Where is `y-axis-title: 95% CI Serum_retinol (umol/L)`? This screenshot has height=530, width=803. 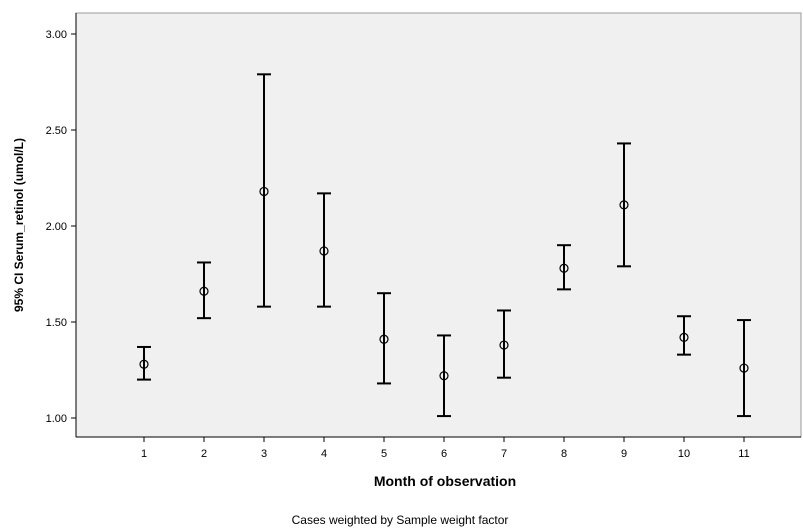 y-axis-title: 95% CI Serum_retinol (umol/L) is located at coordinates (19, 225).